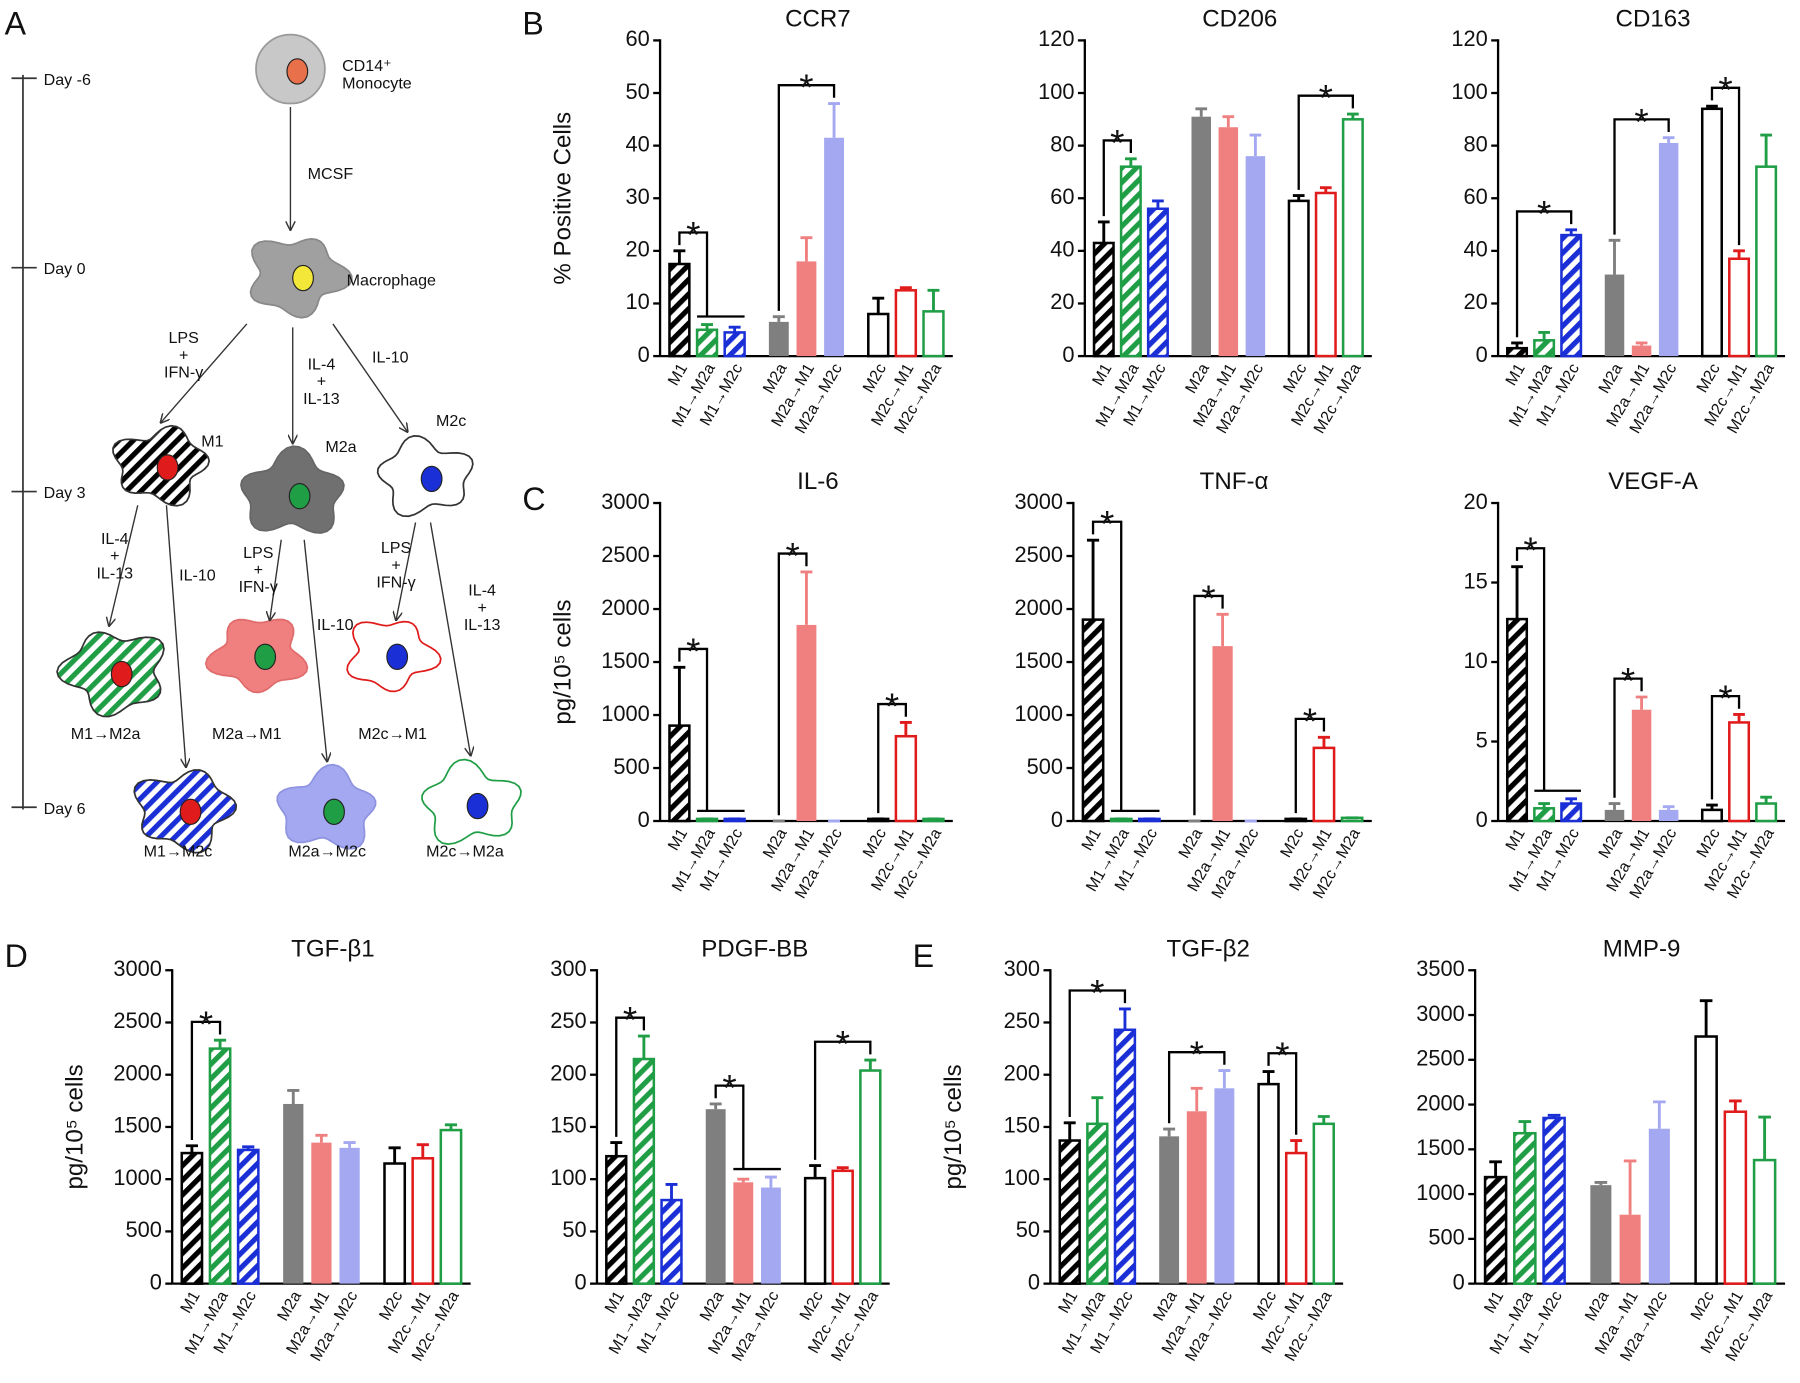 This screenshot has width=1800, height=1383. I want to click on diagram-label: +, so click(395, 565).